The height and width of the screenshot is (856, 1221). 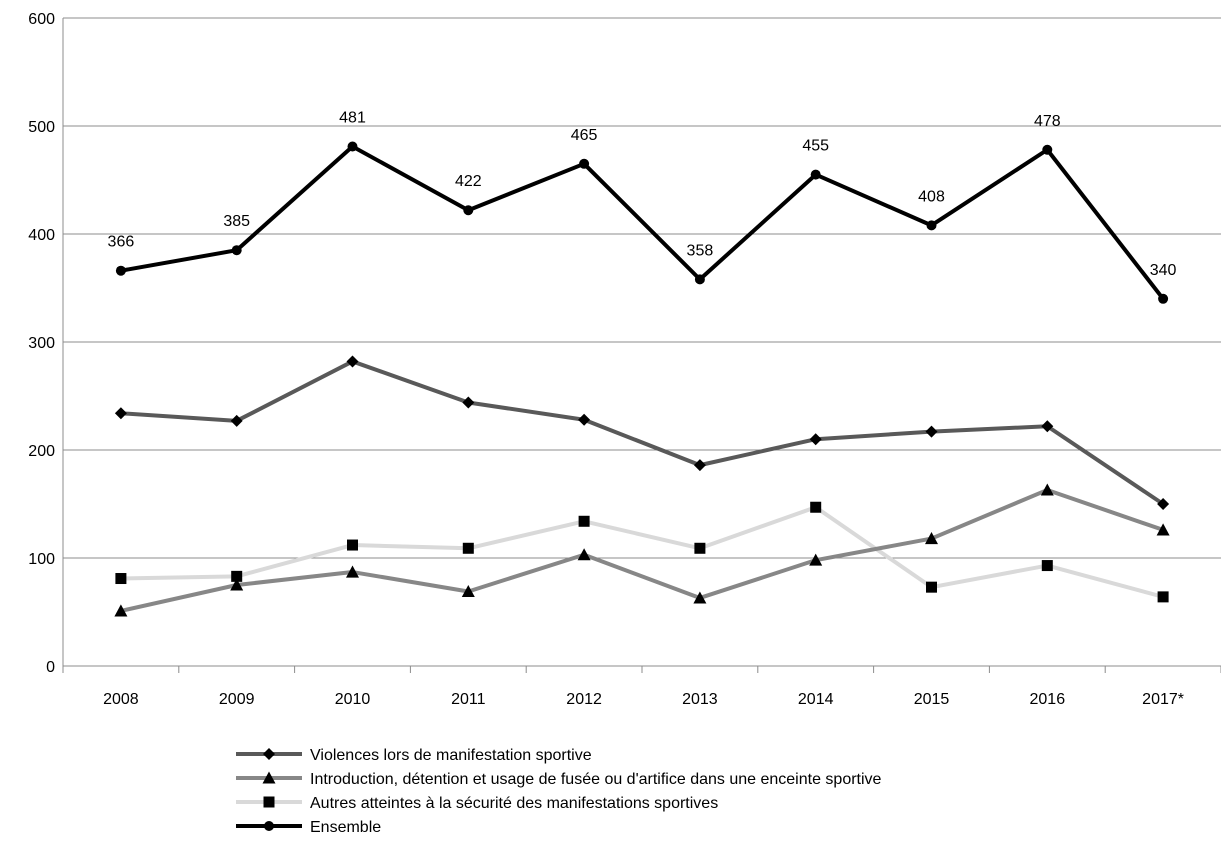 What do you see at coordinates (1047, 121) in the screenshot?
I see `data-label: 478` at bounding box center [1047, 121].